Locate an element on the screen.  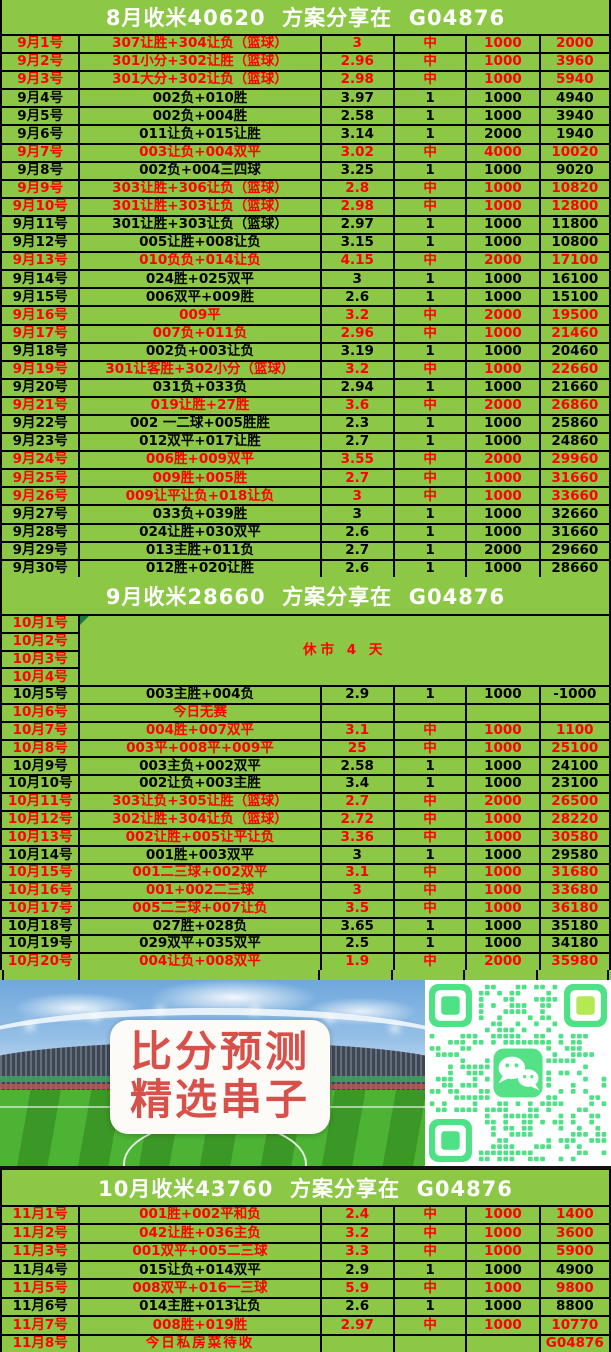
date-cell: 9月30号 is located at coordinates (40, 567).